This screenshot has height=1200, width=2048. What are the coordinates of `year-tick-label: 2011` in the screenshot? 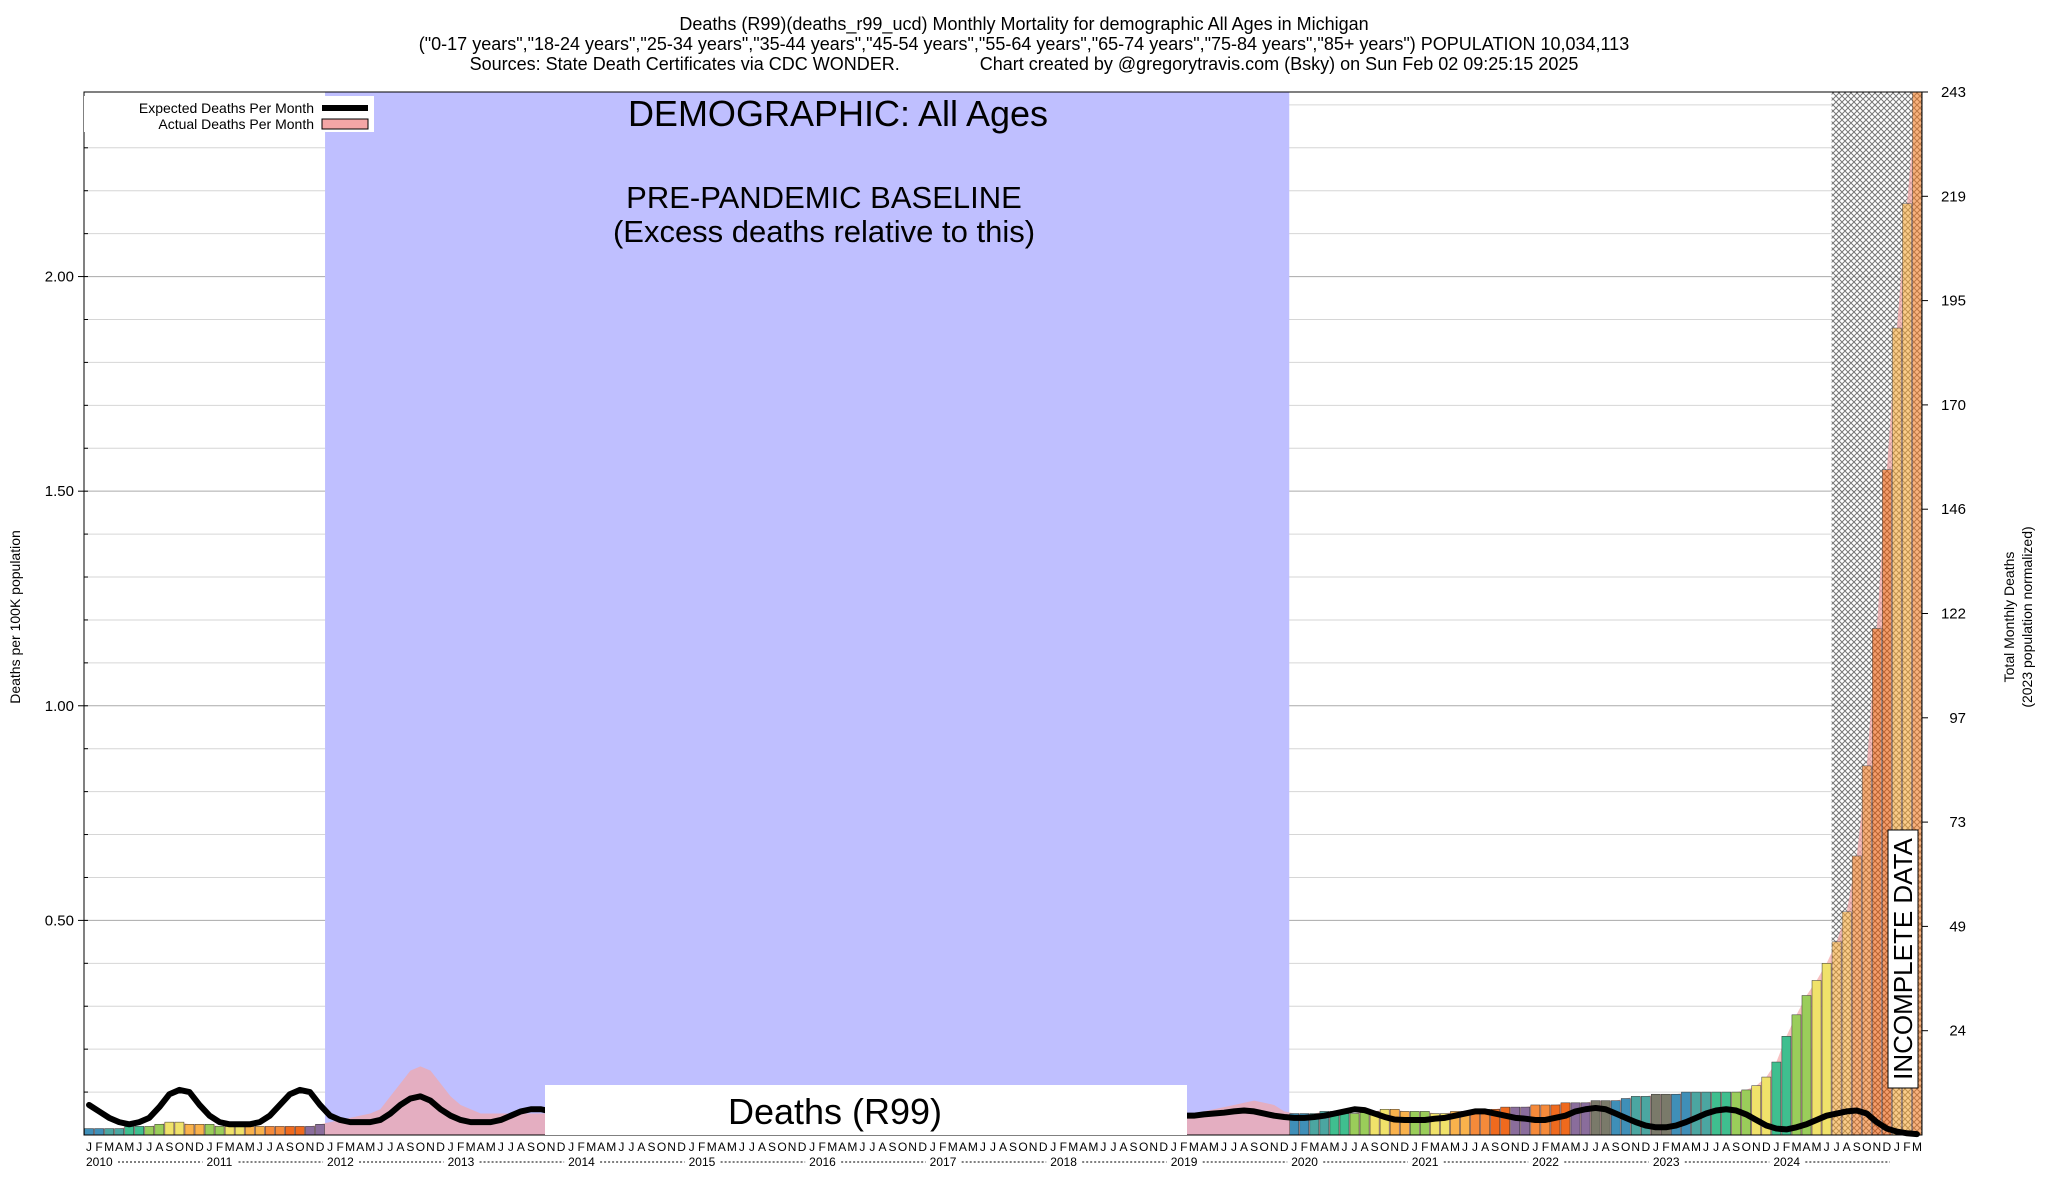 It's located at (220, 1162).